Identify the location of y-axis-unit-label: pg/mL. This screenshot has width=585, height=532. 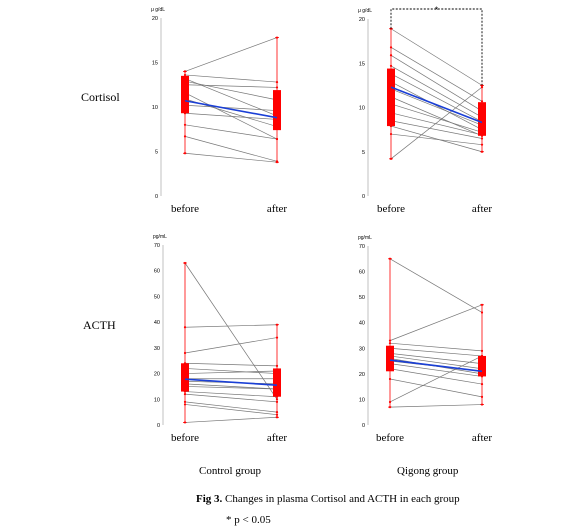
(365, 238).